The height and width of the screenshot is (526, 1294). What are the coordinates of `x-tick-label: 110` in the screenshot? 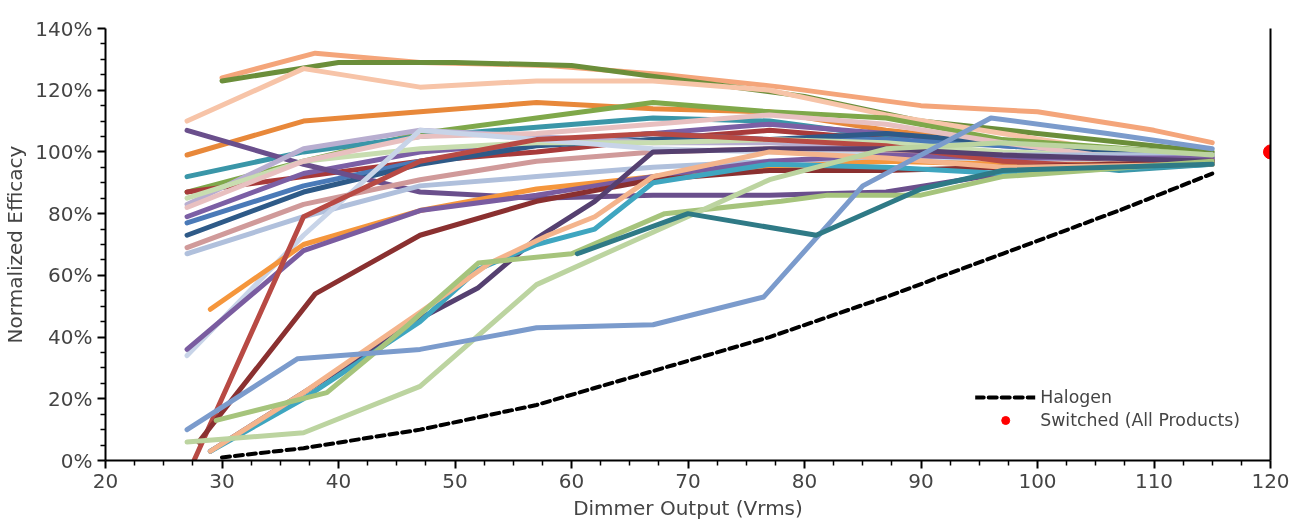 It's located at (1154, 480).